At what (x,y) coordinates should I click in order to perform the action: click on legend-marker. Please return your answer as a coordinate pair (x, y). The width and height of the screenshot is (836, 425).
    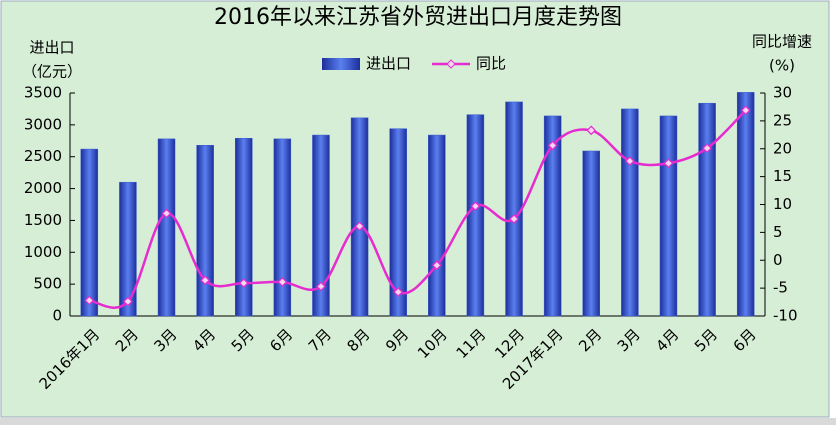
    Looking at the image, I should click on (451, 64).